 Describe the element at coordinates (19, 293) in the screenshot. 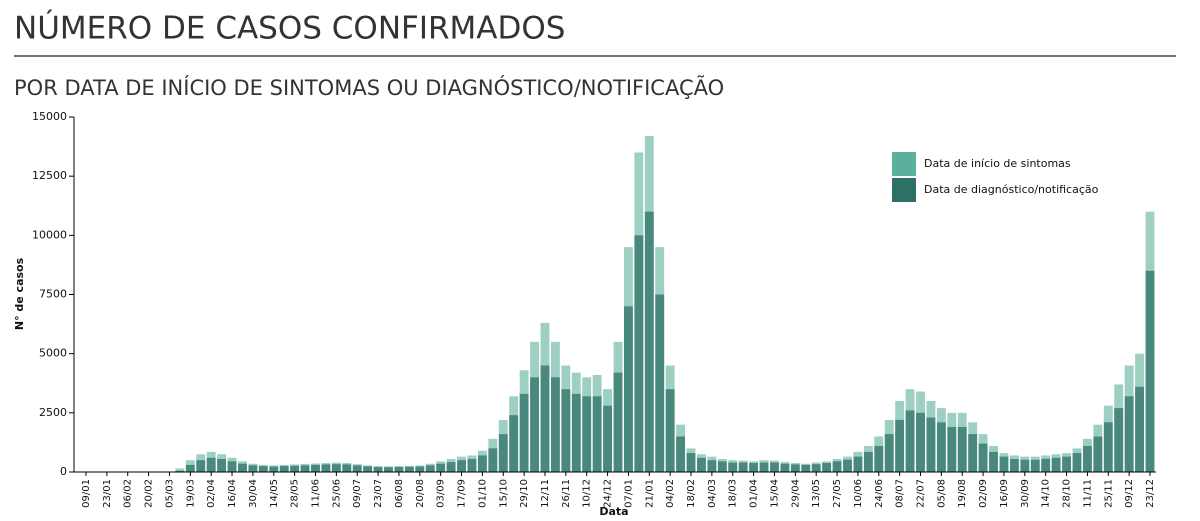

I see `y-axis-label: N° de casos` at that location.